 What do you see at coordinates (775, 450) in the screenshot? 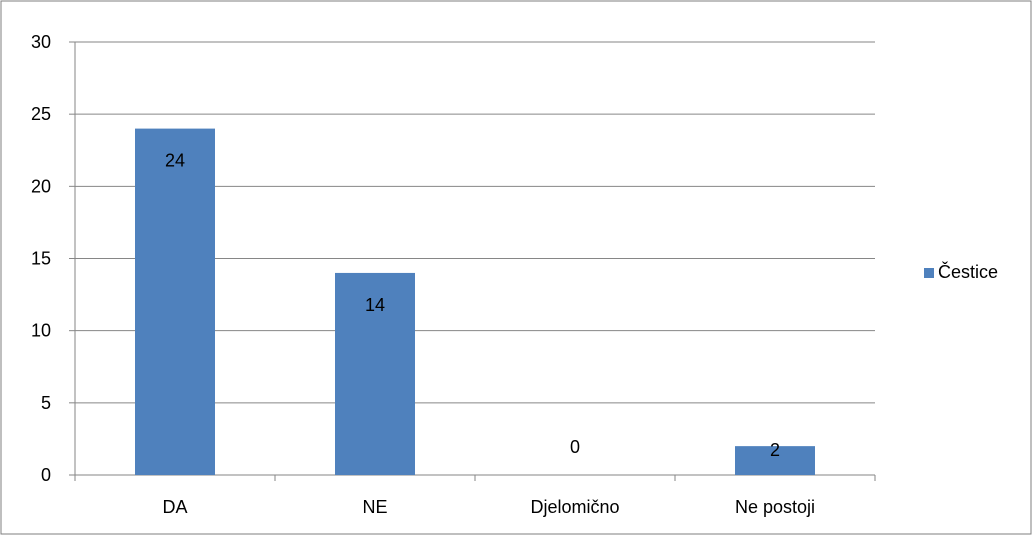
I see `data-label: 2` at bounding box center [775, 450].